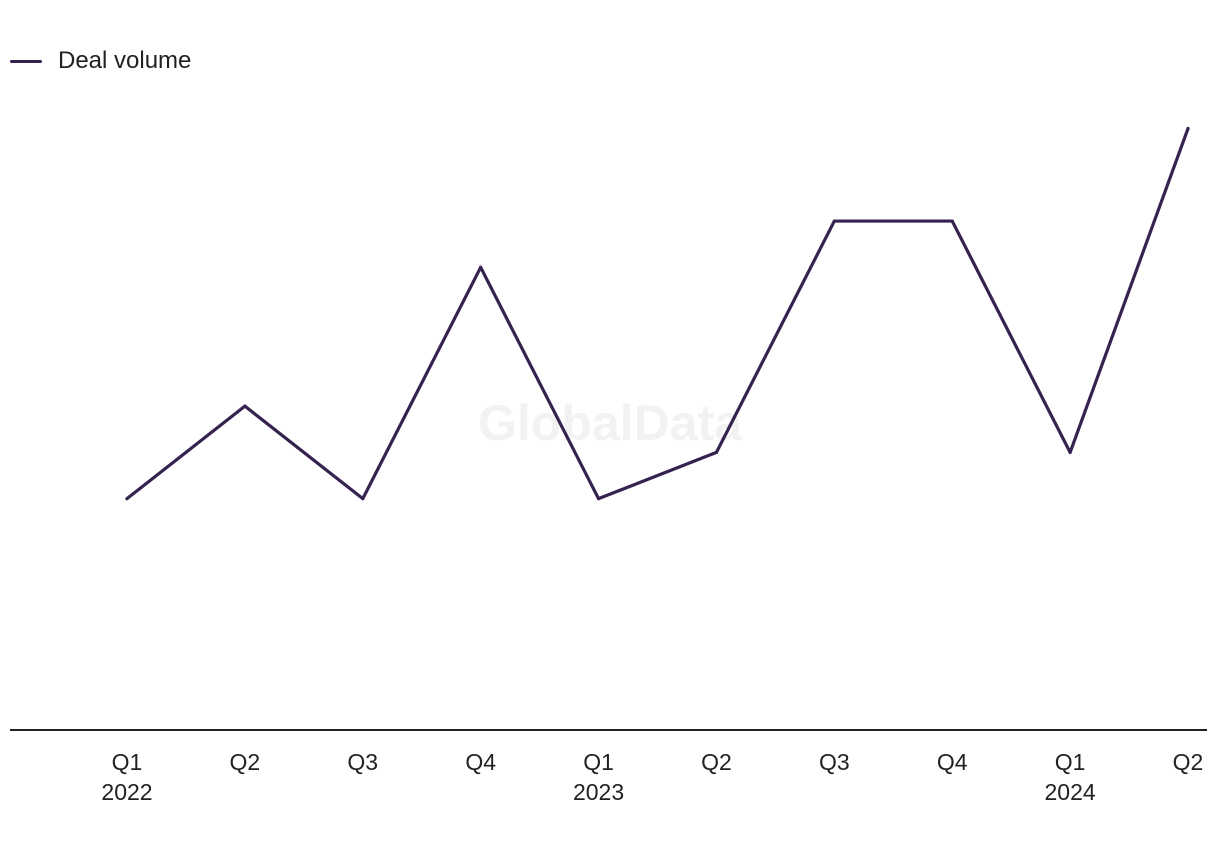 The height and width of the screenshot is (850, 1220). I want to click on x-tick-label-7: Q3, so click(834, 762).